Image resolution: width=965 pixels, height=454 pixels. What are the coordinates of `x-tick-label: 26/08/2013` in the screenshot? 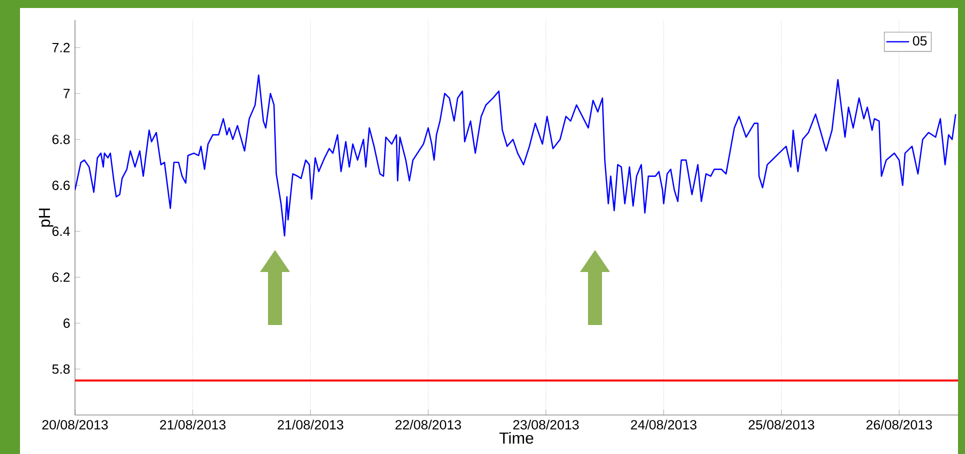 It's located at (899, 425).